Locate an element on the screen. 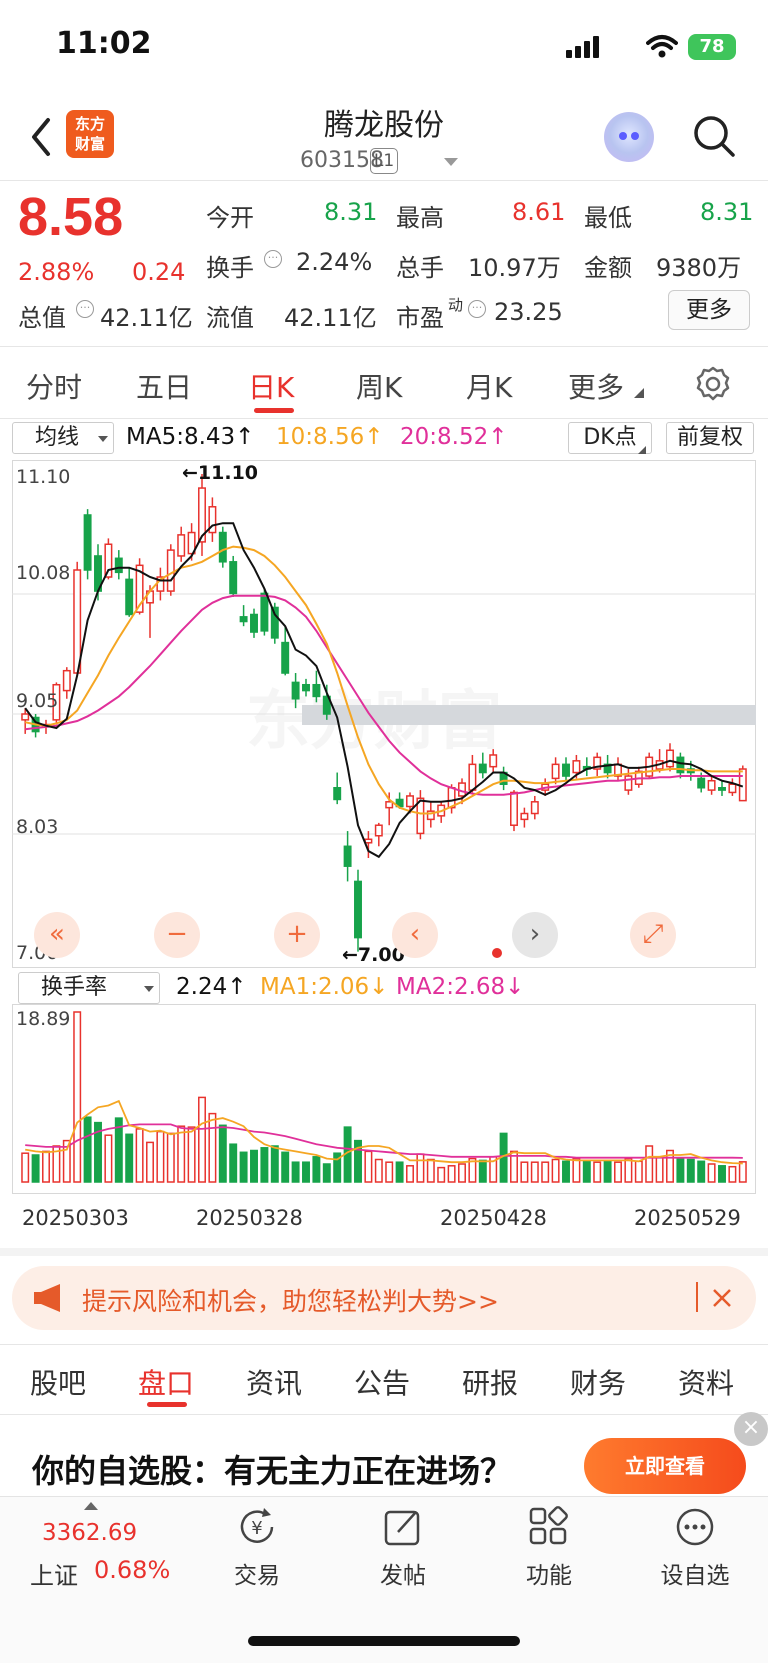 The width and height of the screenshot is (768, 1663). ad-close-icon: × is located at coordinates (751, 1429).